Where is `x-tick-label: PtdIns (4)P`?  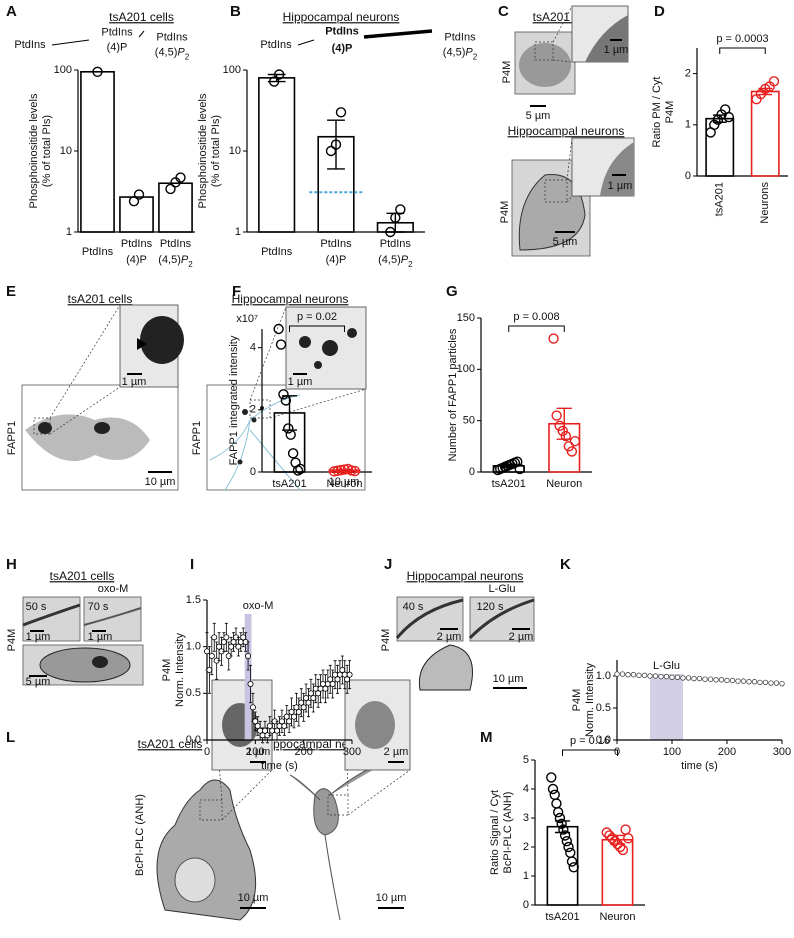
x-tick-label: PtdIns (4)P is located at coordinates (137, 252).